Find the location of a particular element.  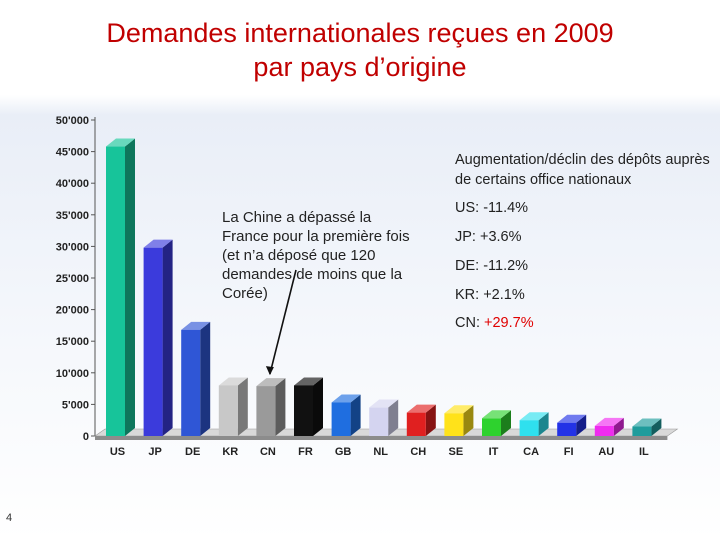

bar-top-fi is located at coordinates (572, 418).